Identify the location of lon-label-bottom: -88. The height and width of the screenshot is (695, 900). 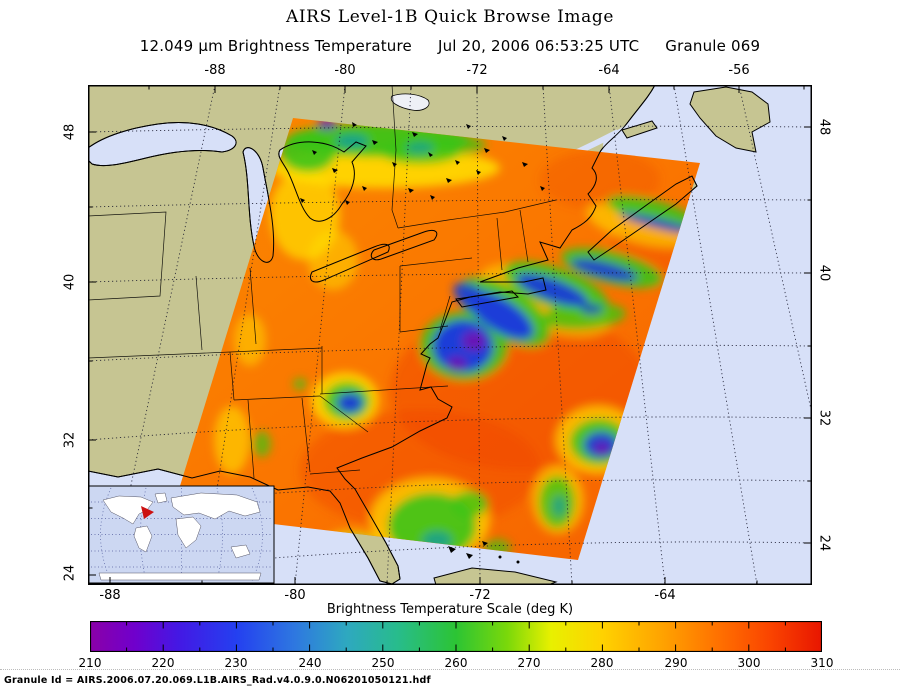
(110, 595).